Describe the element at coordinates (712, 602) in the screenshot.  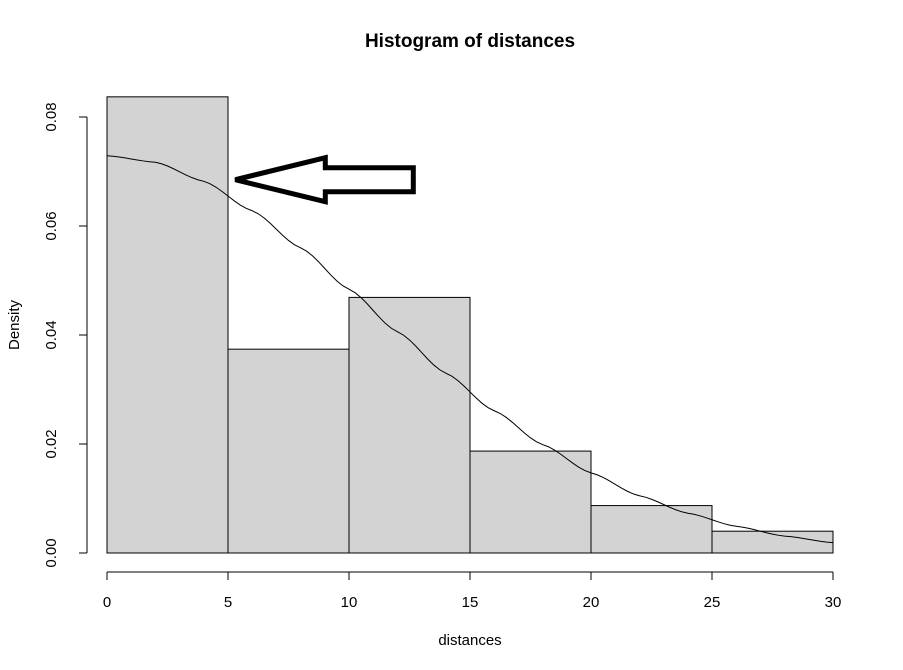
I see `x-tick-label-25: 25` at that location.